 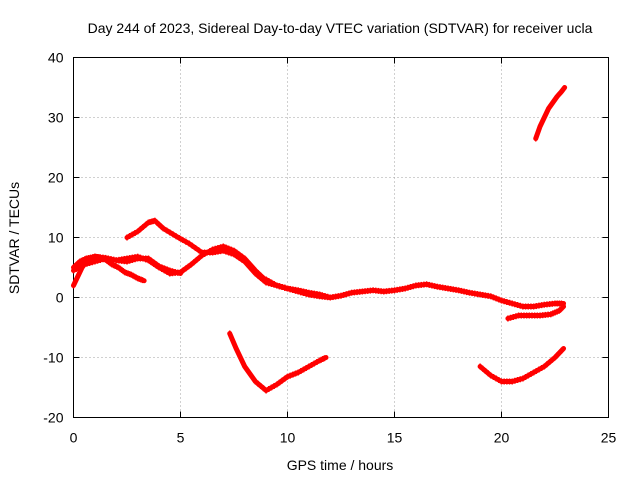 I want to click on y-tick-label: 20, so click(x=56, y=178).